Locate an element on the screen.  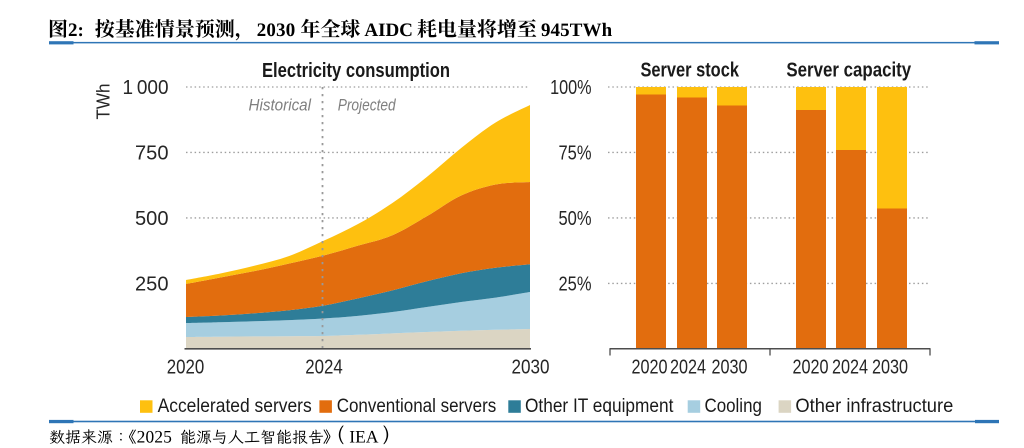
svg-text: Accelerated servers is located at coordinates (235, 406).